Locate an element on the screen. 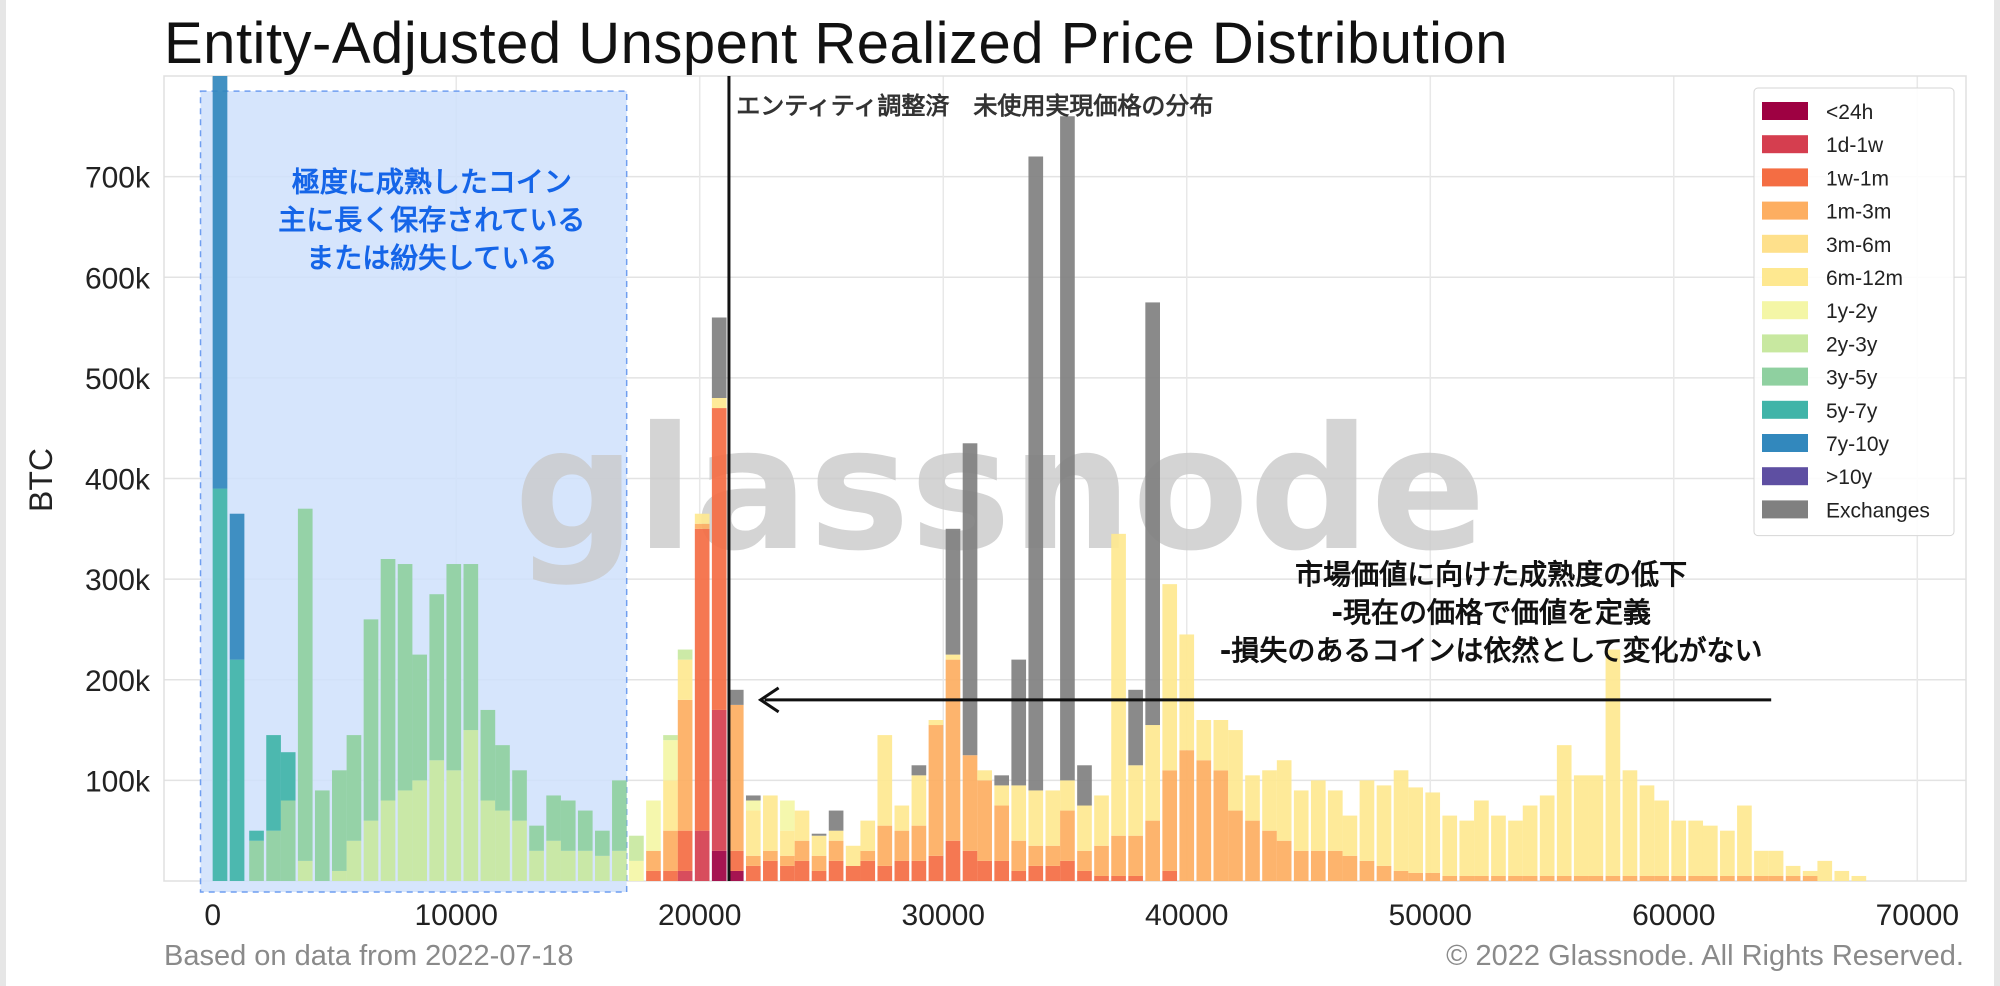 This screenshot has height=986, width=2000. legend-label: 5y-7y is located at coordinates (1852, 411).